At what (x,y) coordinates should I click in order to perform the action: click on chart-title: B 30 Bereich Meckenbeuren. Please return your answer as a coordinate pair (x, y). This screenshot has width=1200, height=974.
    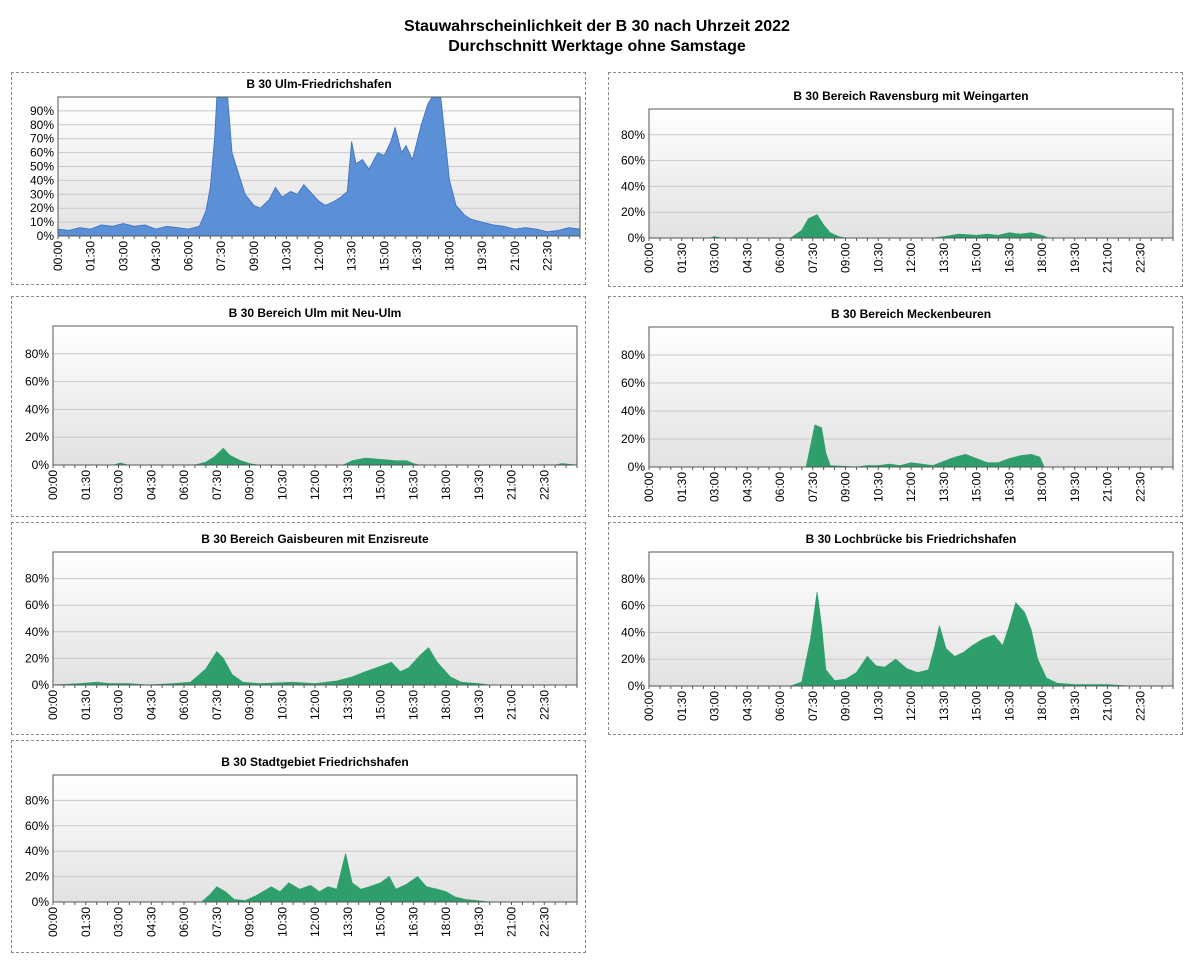
    Looking at the image, I should click on (911, 314).